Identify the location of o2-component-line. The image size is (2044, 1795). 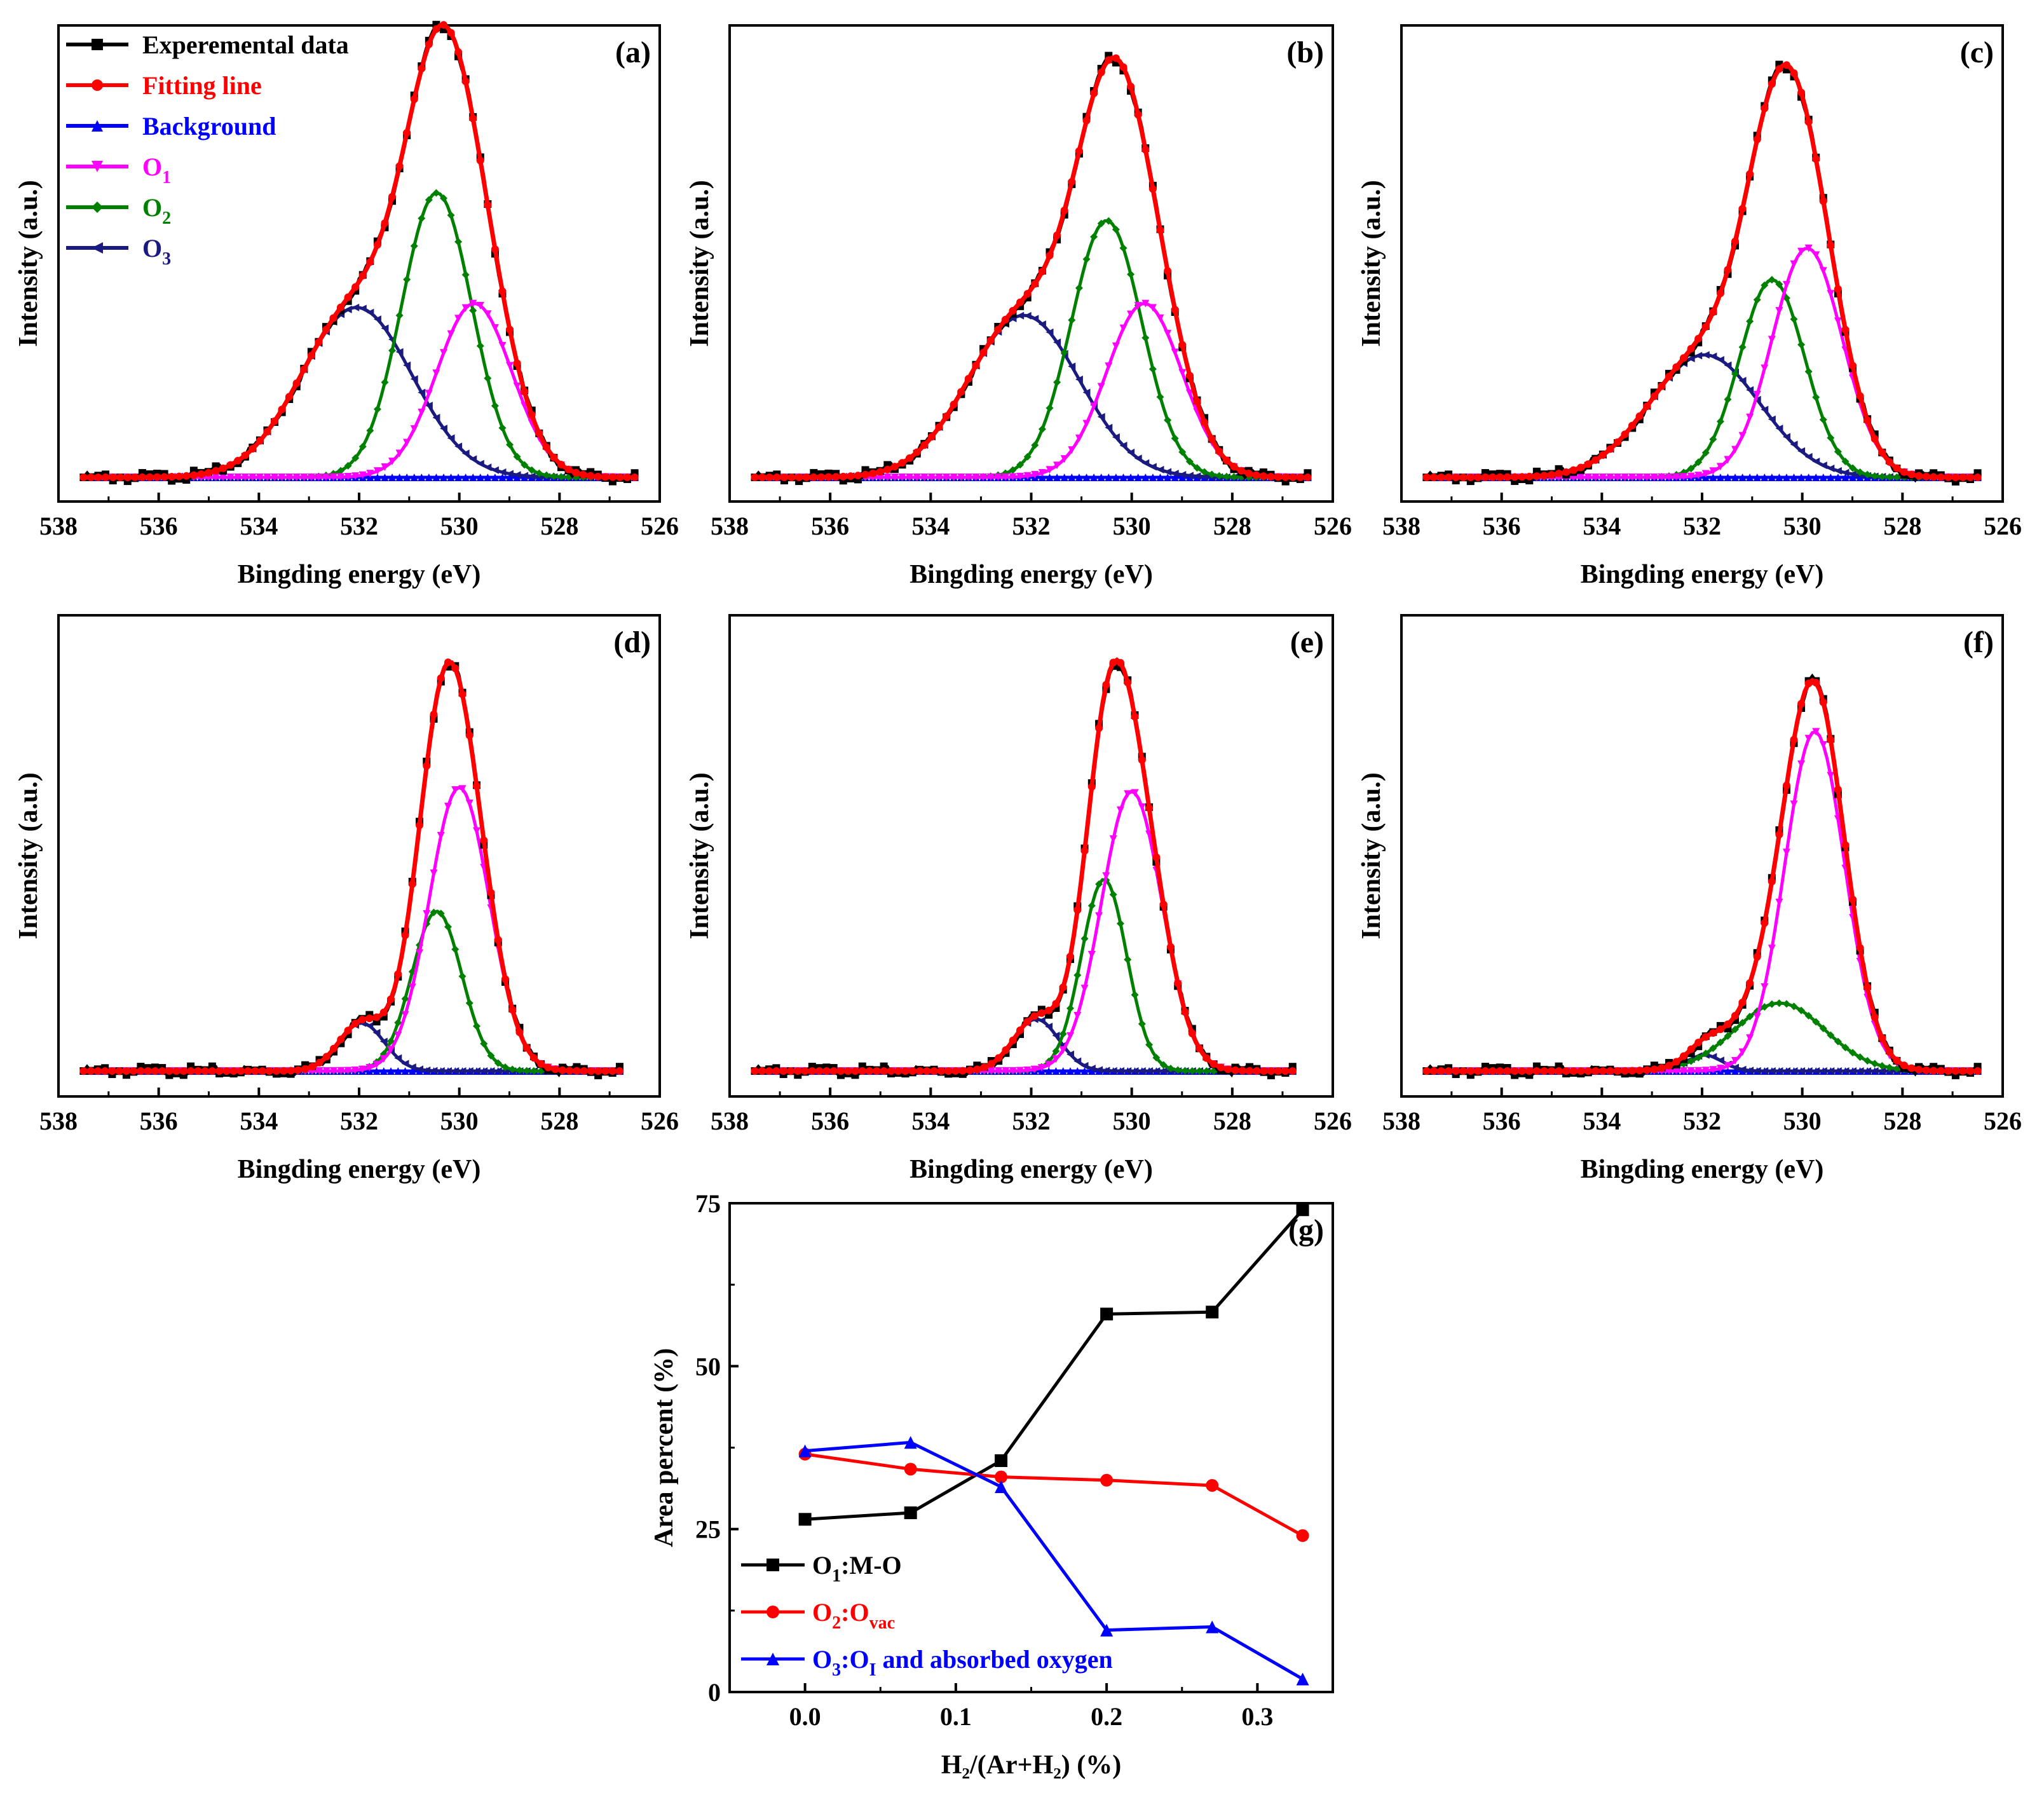
(359, 335).